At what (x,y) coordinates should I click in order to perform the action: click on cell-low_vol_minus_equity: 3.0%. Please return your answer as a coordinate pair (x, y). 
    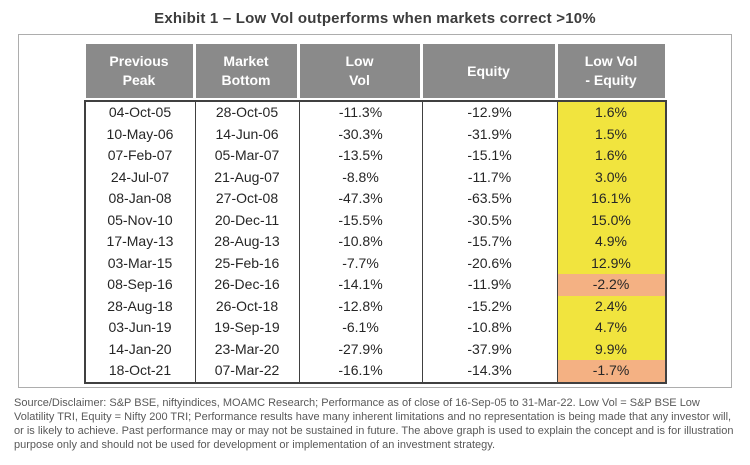
    Looking at the image, I should click on (611, 177).